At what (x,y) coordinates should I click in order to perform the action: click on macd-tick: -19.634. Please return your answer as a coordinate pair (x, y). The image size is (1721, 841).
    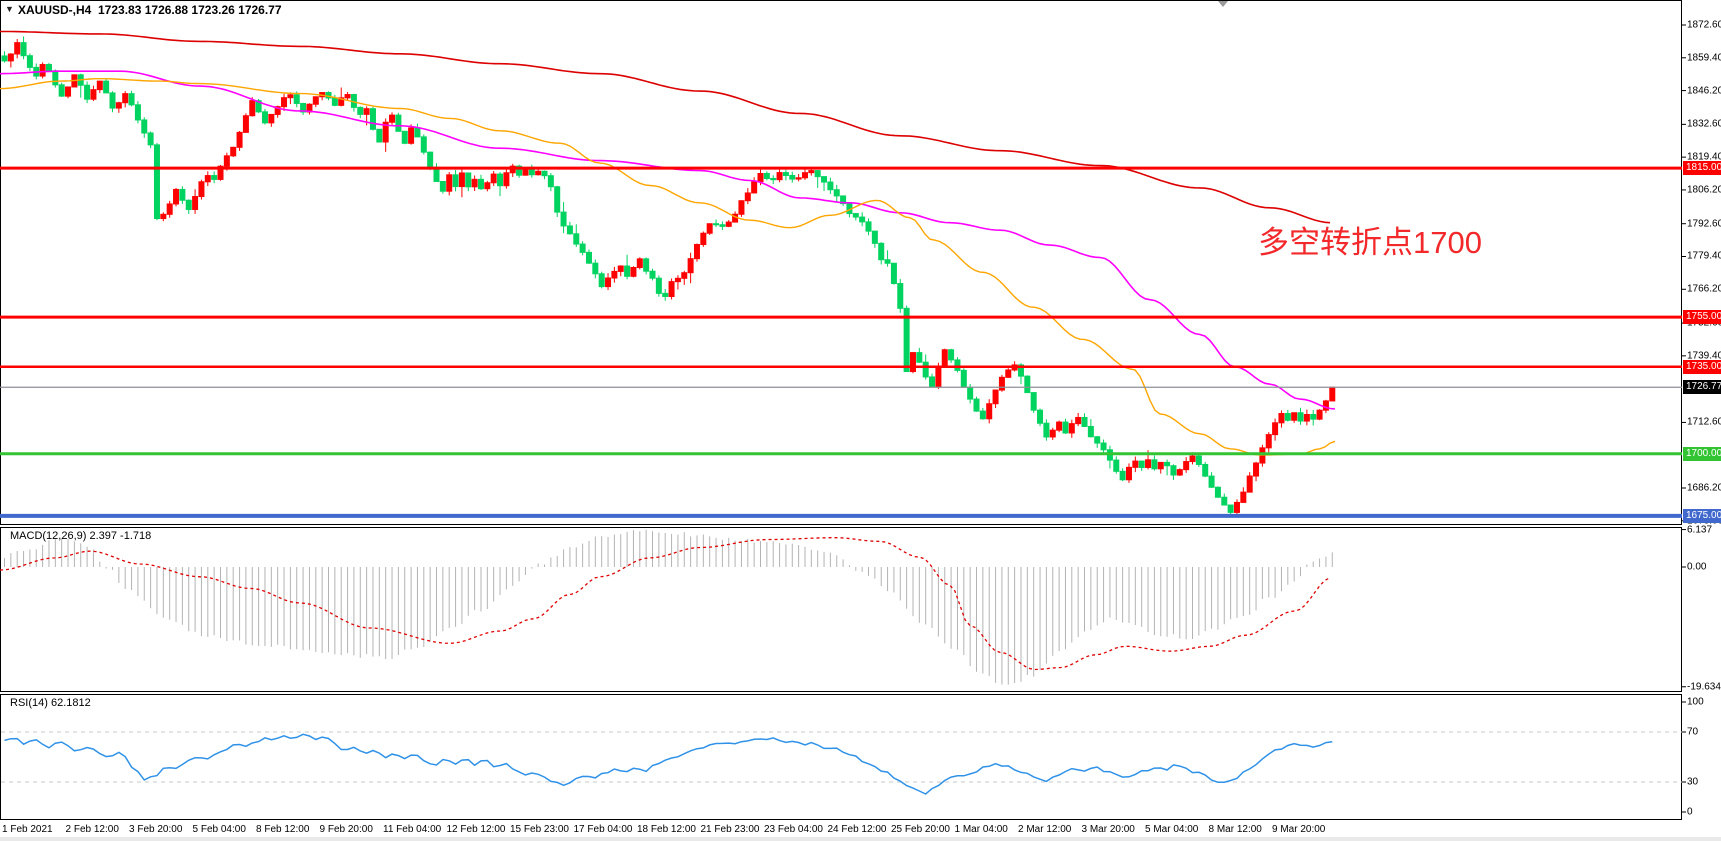
    Looking at the image, I should click on (1704, 687).